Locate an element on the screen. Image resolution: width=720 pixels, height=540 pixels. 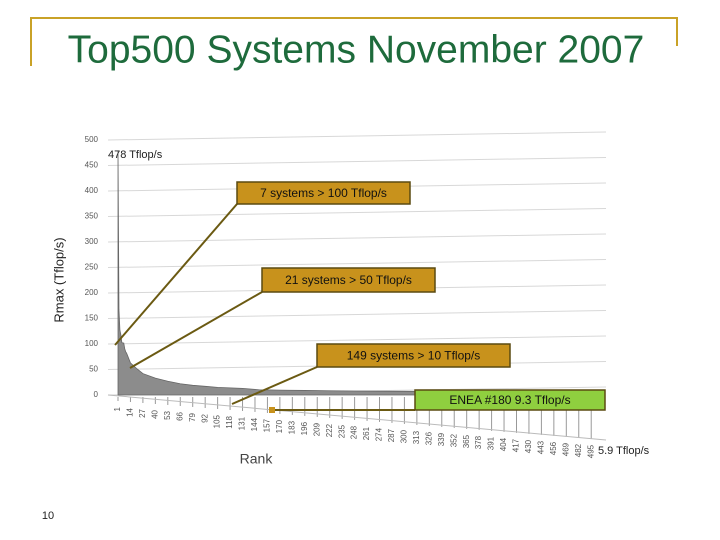
x-tick-label: 248 is located at coordinates (354, 432).